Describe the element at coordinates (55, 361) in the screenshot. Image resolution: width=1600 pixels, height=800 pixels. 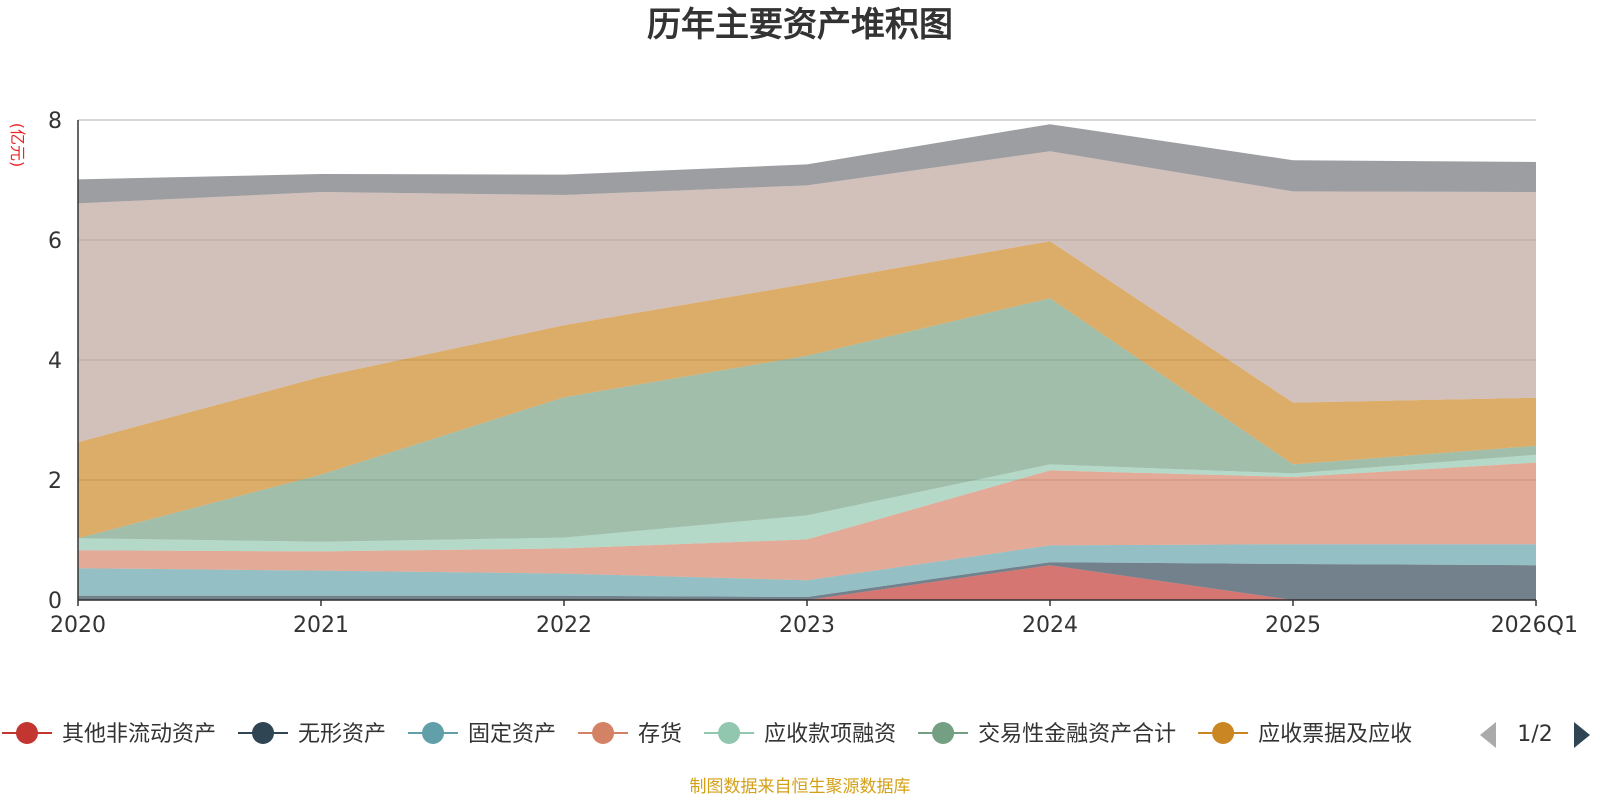
I see `y-tick-label: 4` at that location.